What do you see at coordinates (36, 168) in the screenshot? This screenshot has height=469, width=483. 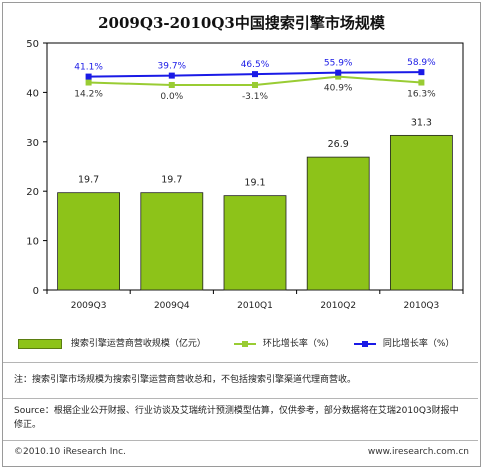 I see `y-axis: 0 10 20 30 40 50` at bounding box center [36, 168].